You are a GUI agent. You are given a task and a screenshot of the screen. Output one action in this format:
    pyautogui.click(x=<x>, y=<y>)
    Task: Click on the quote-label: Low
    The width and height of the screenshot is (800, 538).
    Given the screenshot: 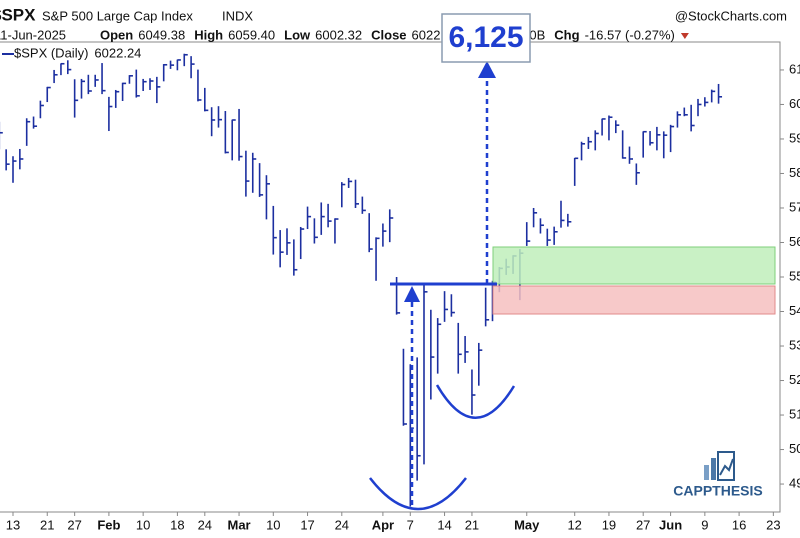 What is the action you would take?
    pyautogui.click(x=297, y=34)
    